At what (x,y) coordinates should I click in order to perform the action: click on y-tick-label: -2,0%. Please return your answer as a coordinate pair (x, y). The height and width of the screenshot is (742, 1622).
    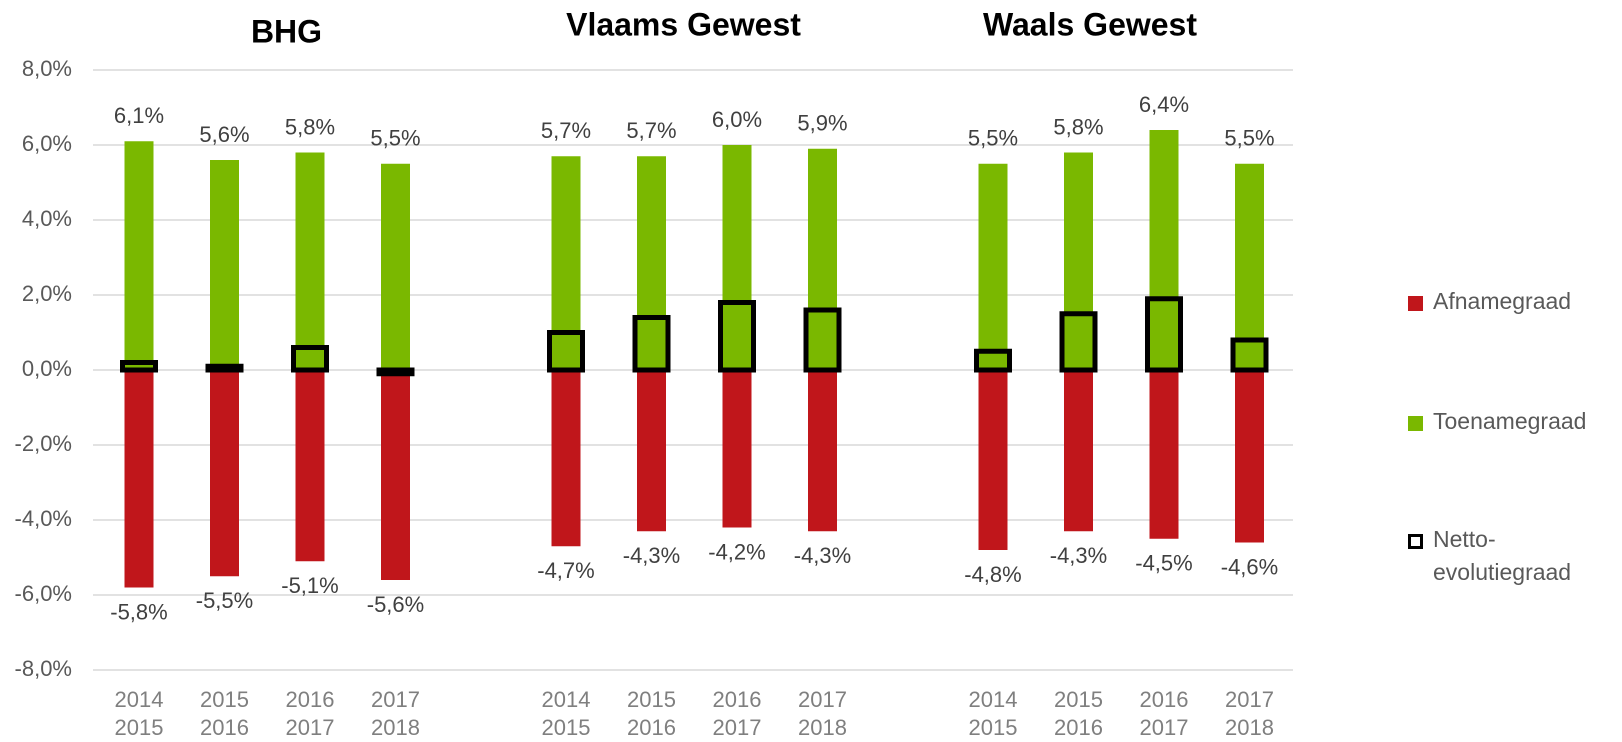
    Looking at the image, I should click on (43, 443).